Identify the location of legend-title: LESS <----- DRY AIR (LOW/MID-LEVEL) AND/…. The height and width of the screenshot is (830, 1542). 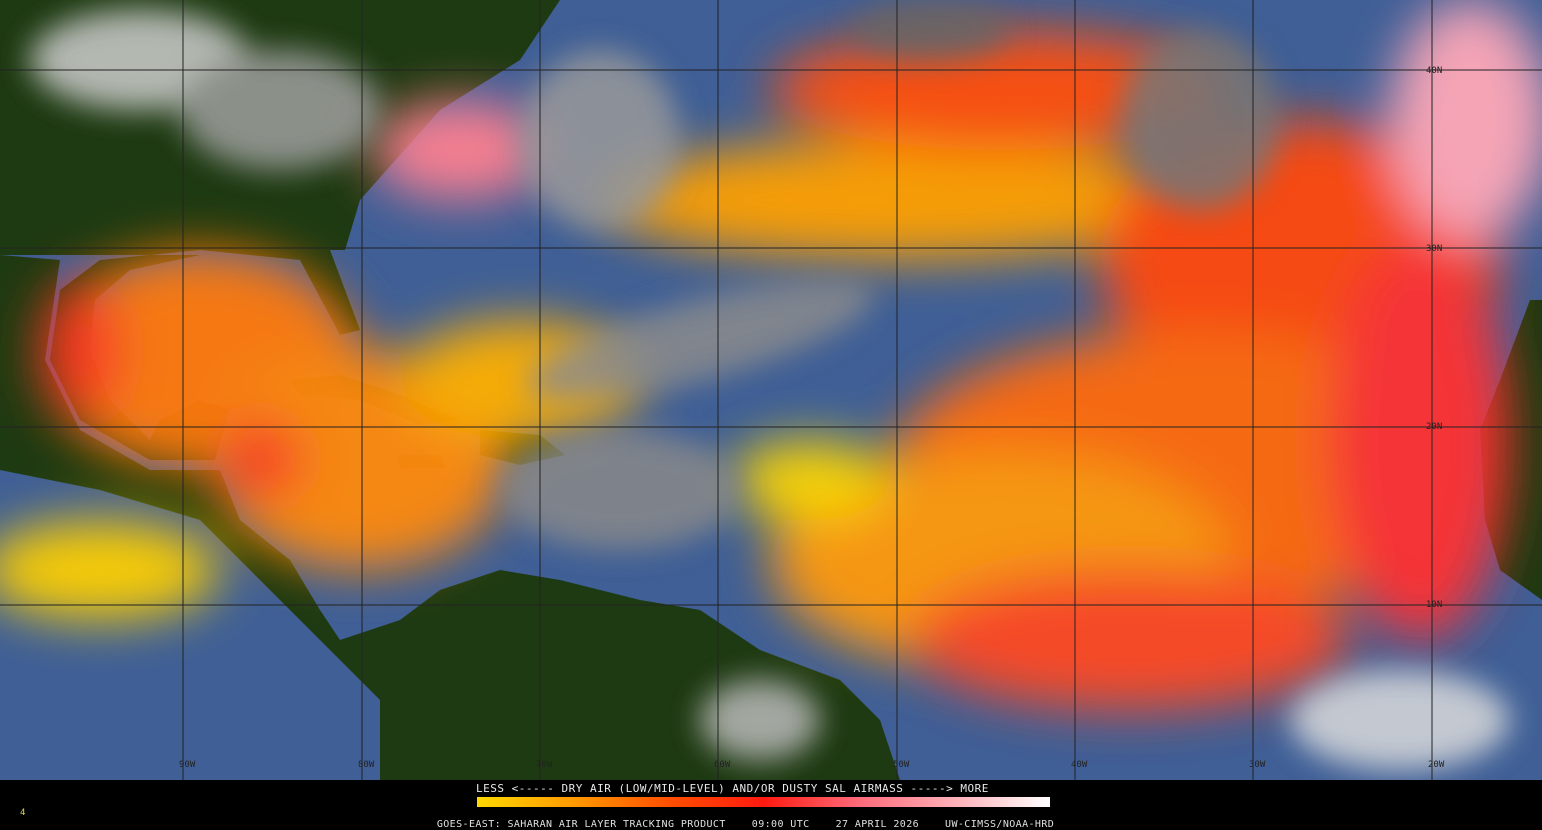
(732, 788).